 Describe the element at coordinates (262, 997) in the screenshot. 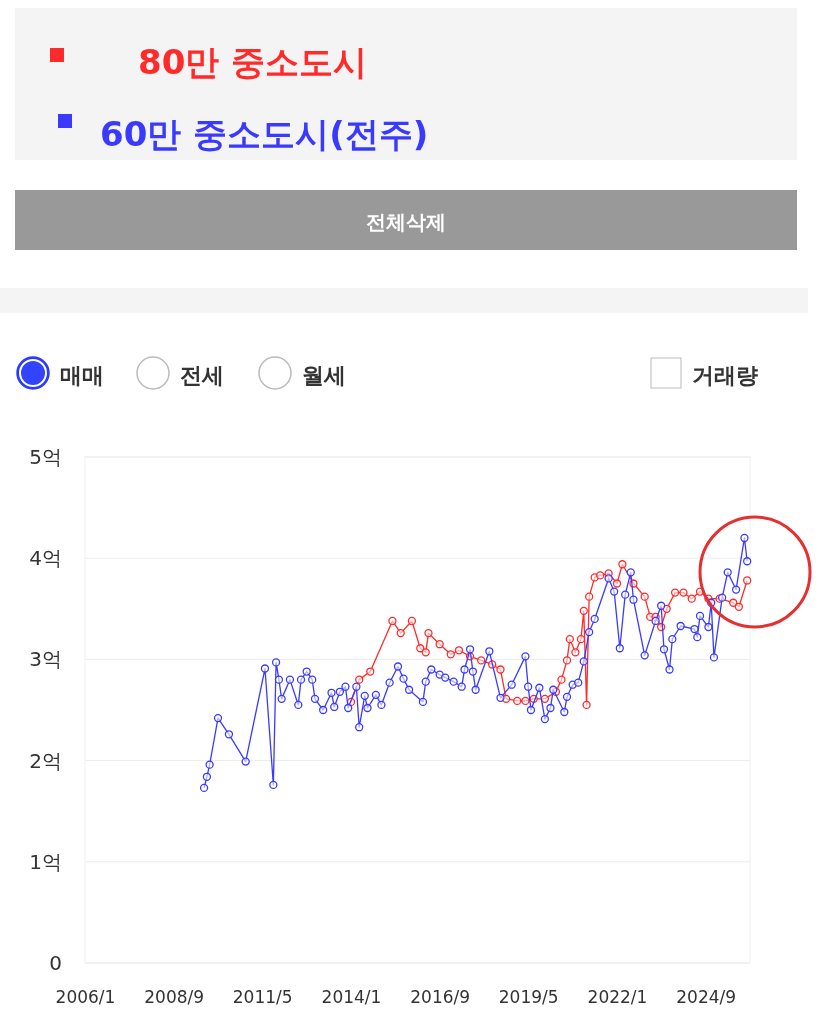

I see `x-tick-label: 2011/5` at that location.